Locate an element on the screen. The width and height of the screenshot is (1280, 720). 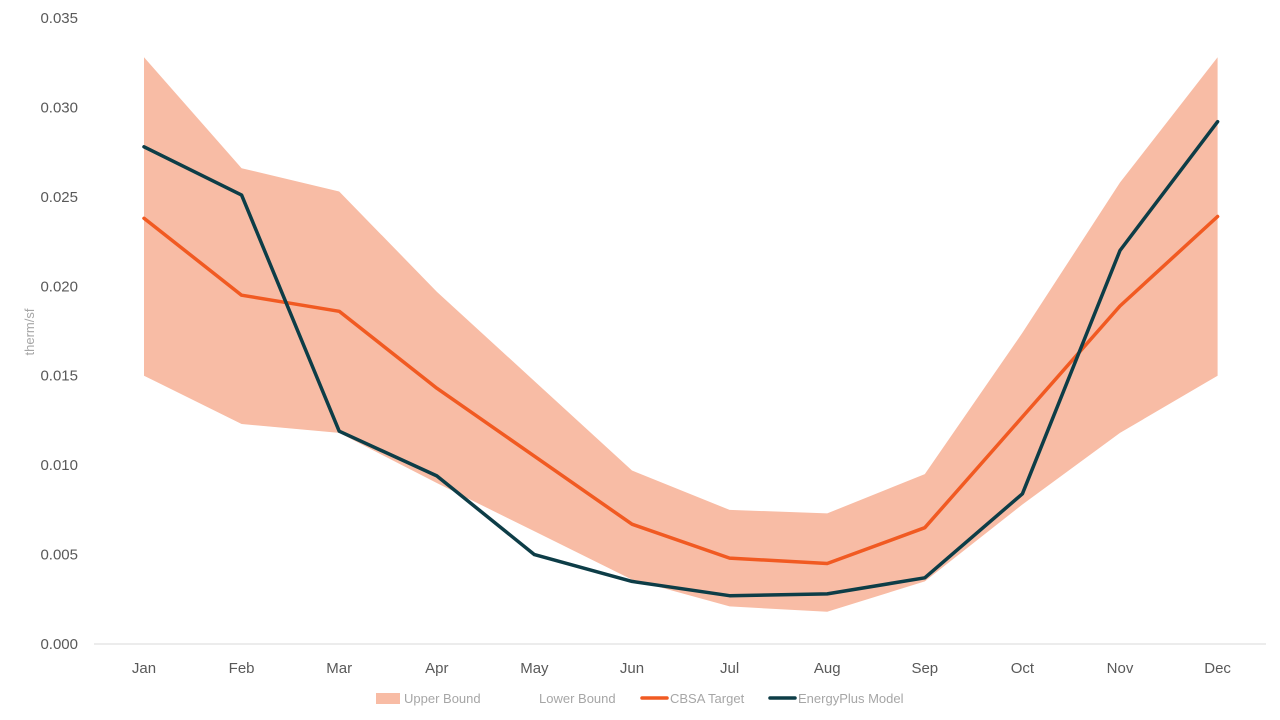
legend-swatch-upper-bound is located at coordinates (388, 698).